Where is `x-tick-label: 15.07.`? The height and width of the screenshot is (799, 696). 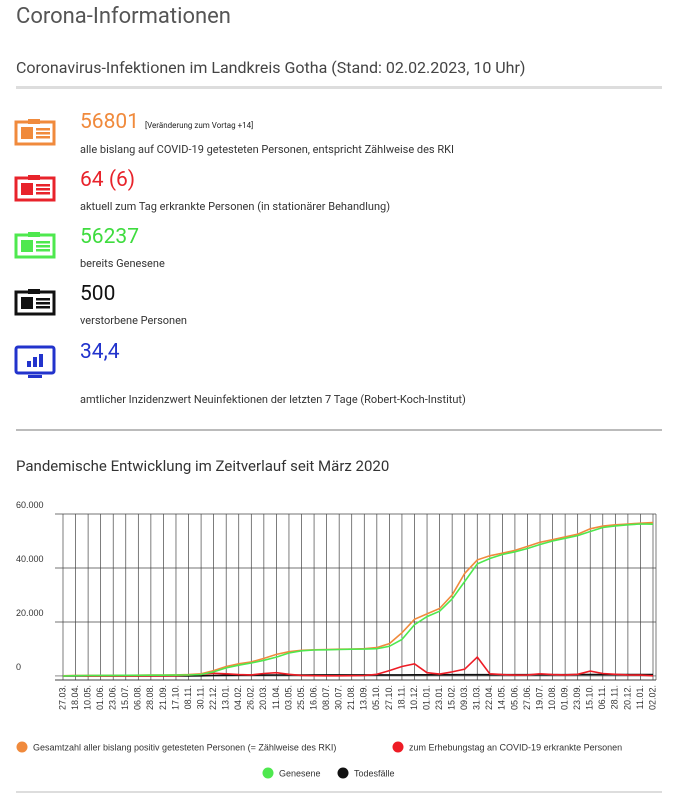 x-tick-label: 15.07. is located at coordinates (125, 697).